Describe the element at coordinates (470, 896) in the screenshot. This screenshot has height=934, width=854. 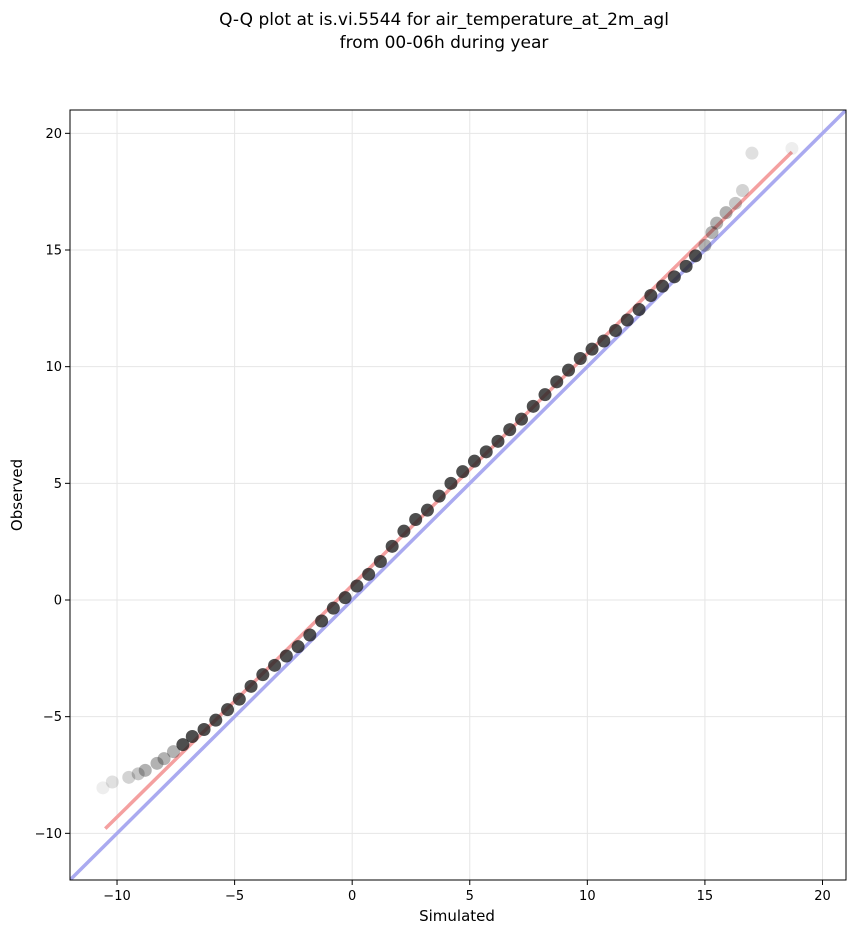
I see `x-tick-label: 5` at that location.